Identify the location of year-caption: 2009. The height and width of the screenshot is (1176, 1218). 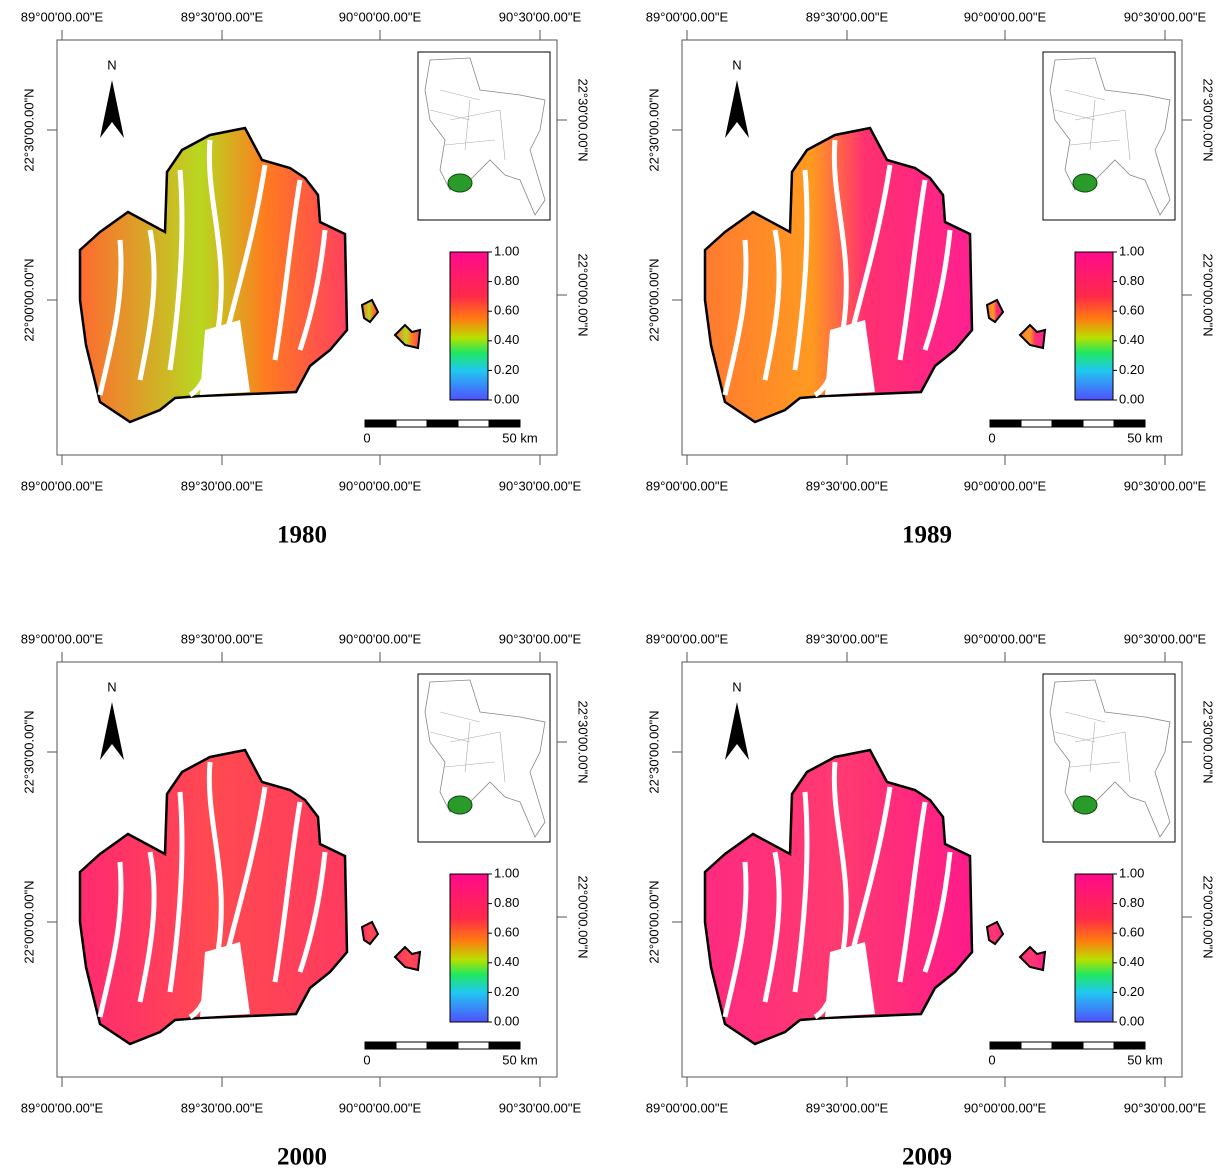
(927, 1157).